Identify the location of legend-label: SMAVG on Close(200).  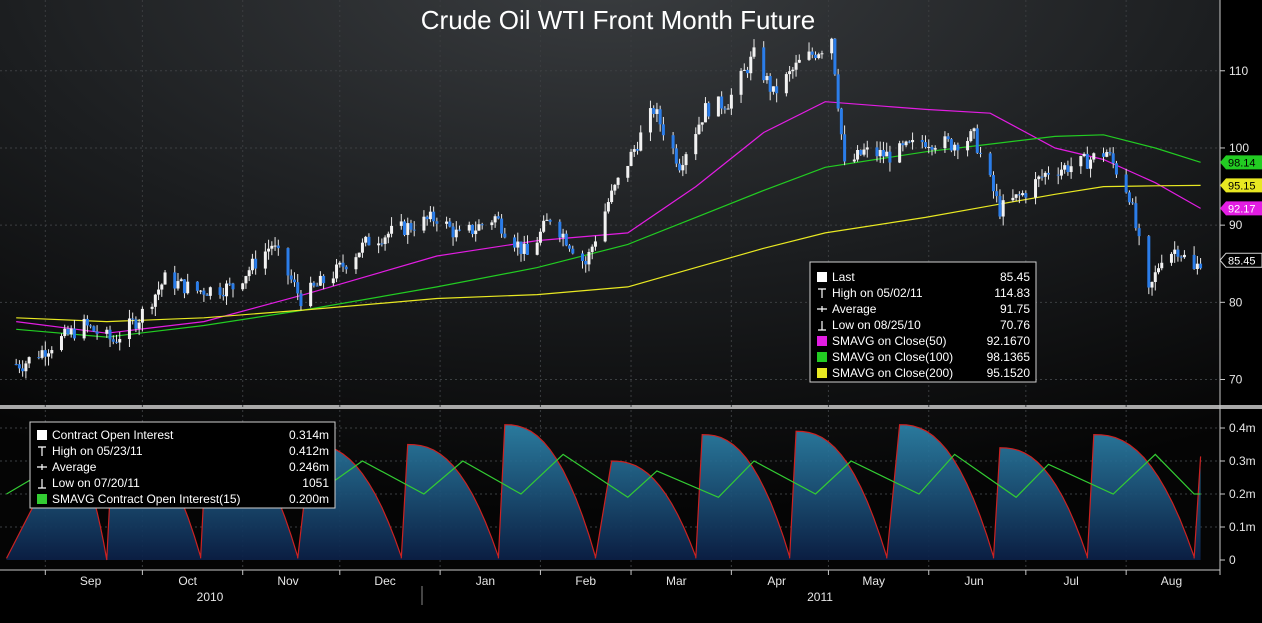
(892, 373).